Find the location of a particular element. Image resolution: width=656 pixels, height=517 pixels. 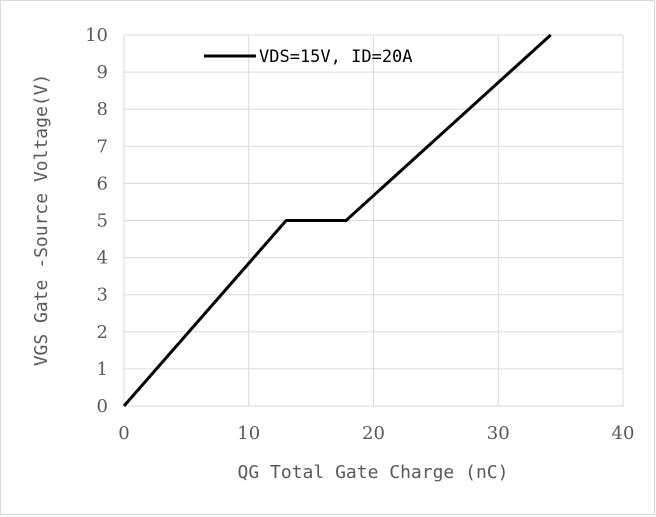

y-tick-label: 5 is located at coordinates (102, 221).